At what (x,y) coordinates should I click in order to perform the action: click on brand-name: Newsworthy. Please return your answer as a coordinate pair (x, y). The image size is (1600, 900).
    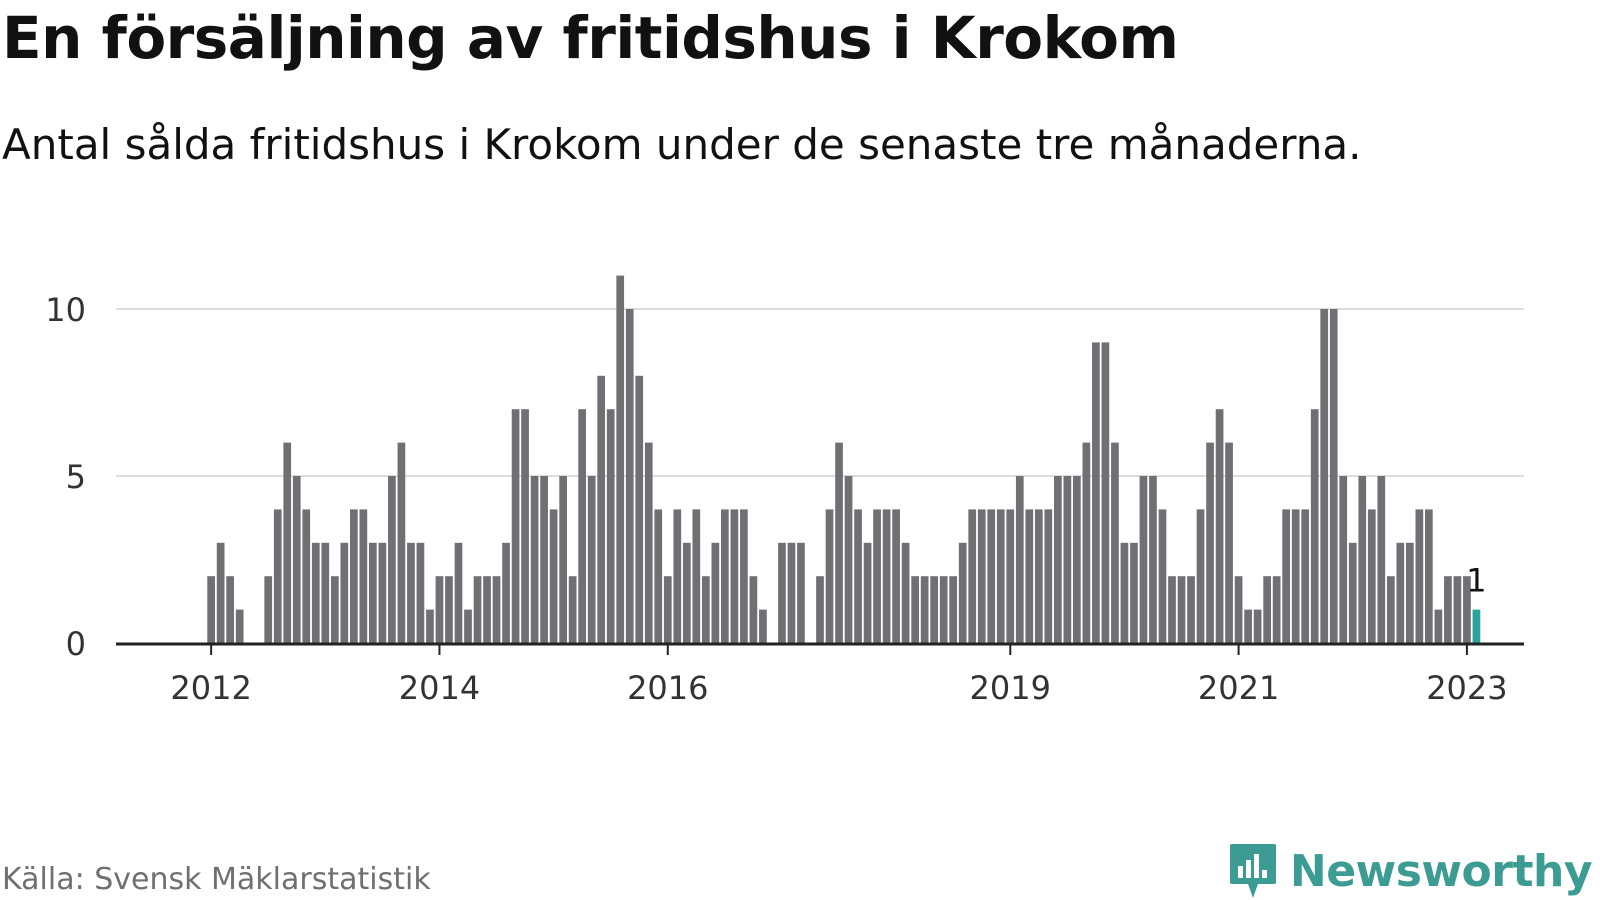
    Looking at the image, I should click on (1441, 871).